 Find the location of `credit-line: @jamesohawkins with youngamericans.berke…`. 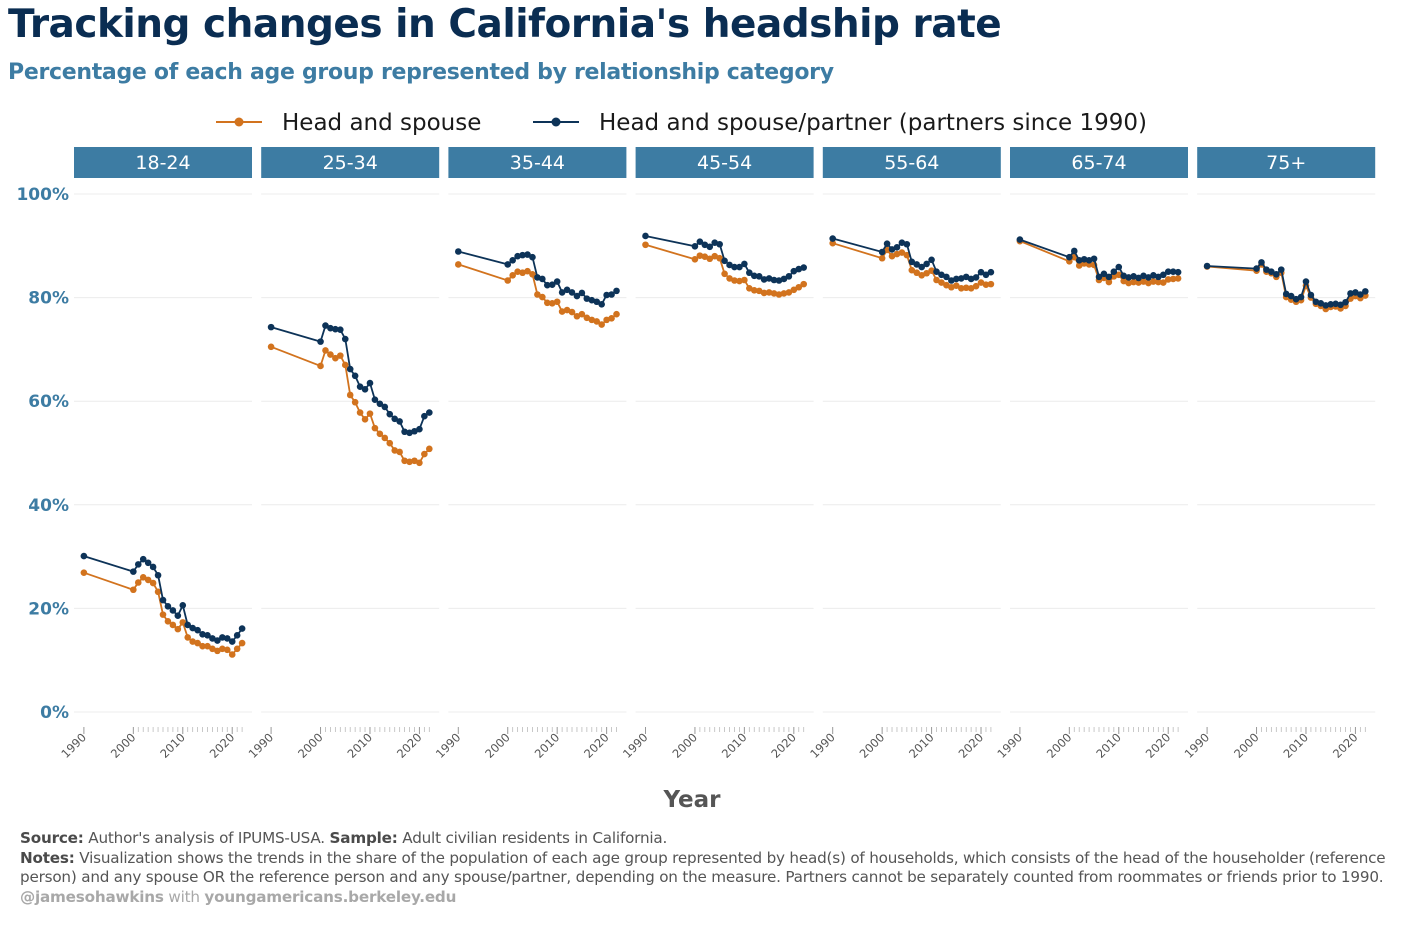

credit-line: @jamesohawkins with youngamericans.berke… is located at coordinates (705, 898).